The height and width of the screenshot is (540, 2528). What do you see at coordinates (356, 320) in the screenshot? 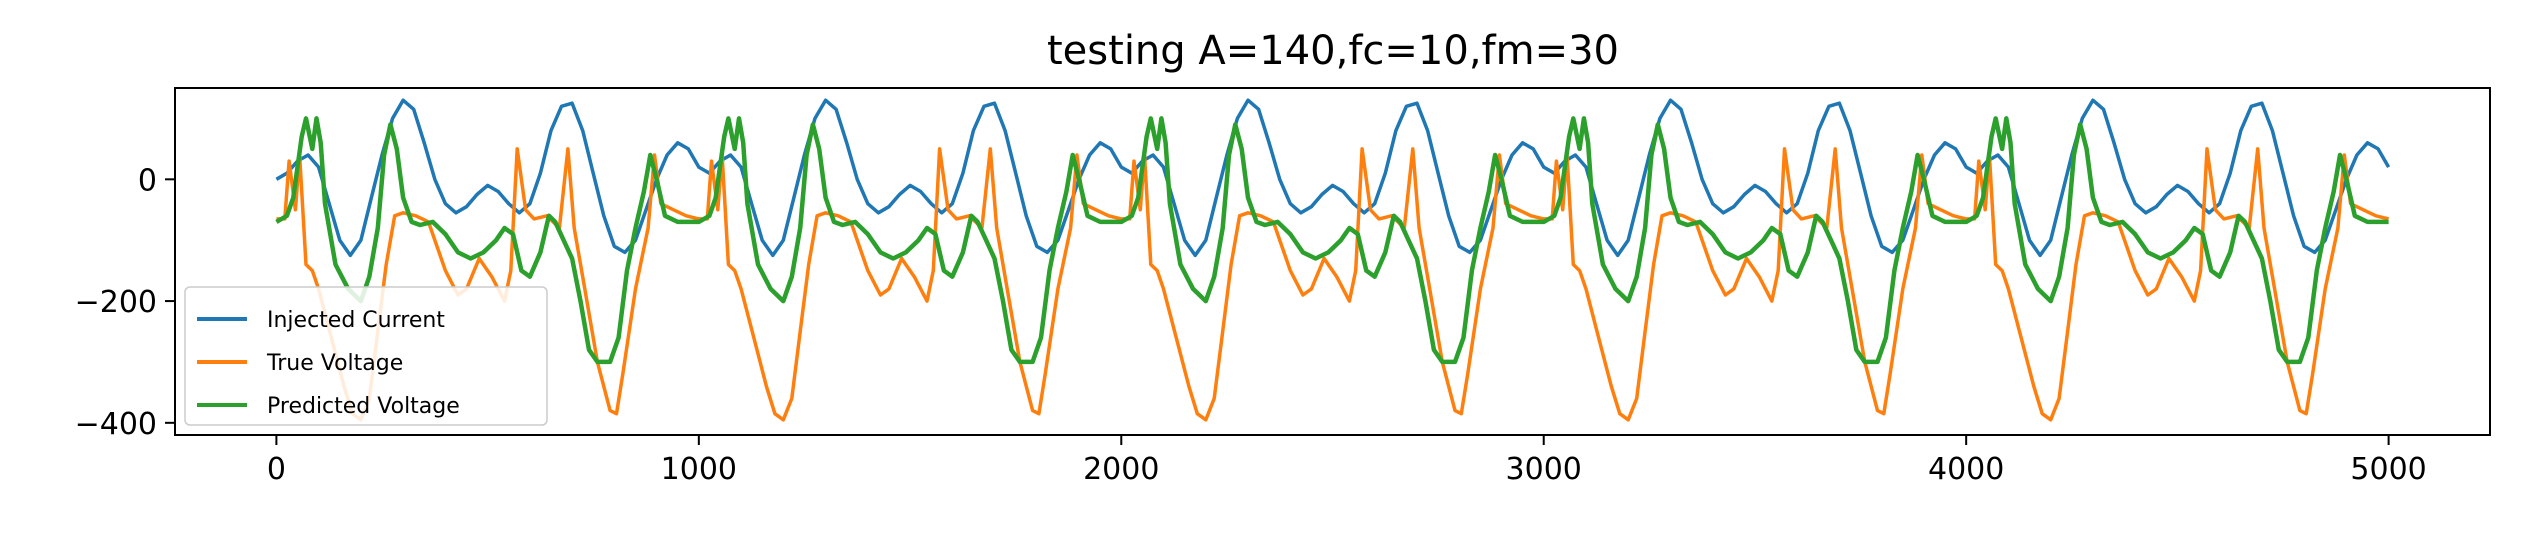
I see `legend-label: Injected Current` at bounding box center [356, 320].